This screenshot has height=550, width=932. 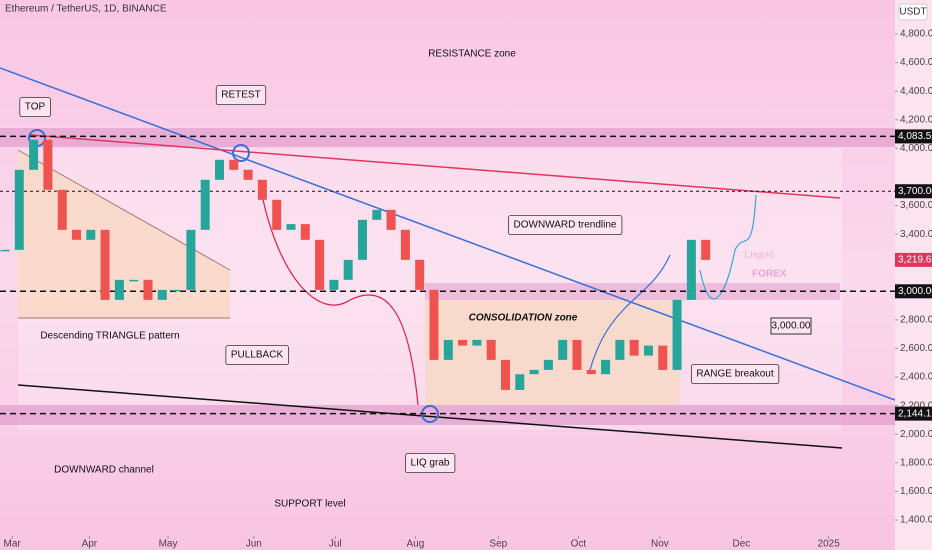 I want to click on x-tick-label: Aug, so click(x=415, y=544).